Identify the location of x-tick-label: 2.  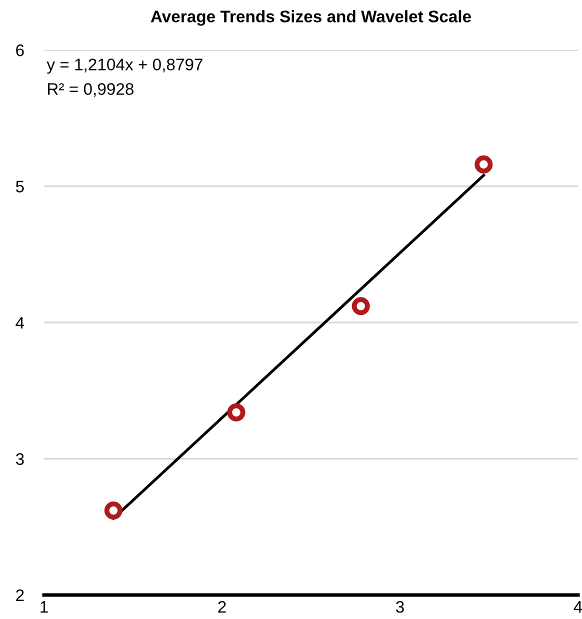
(222, 606).